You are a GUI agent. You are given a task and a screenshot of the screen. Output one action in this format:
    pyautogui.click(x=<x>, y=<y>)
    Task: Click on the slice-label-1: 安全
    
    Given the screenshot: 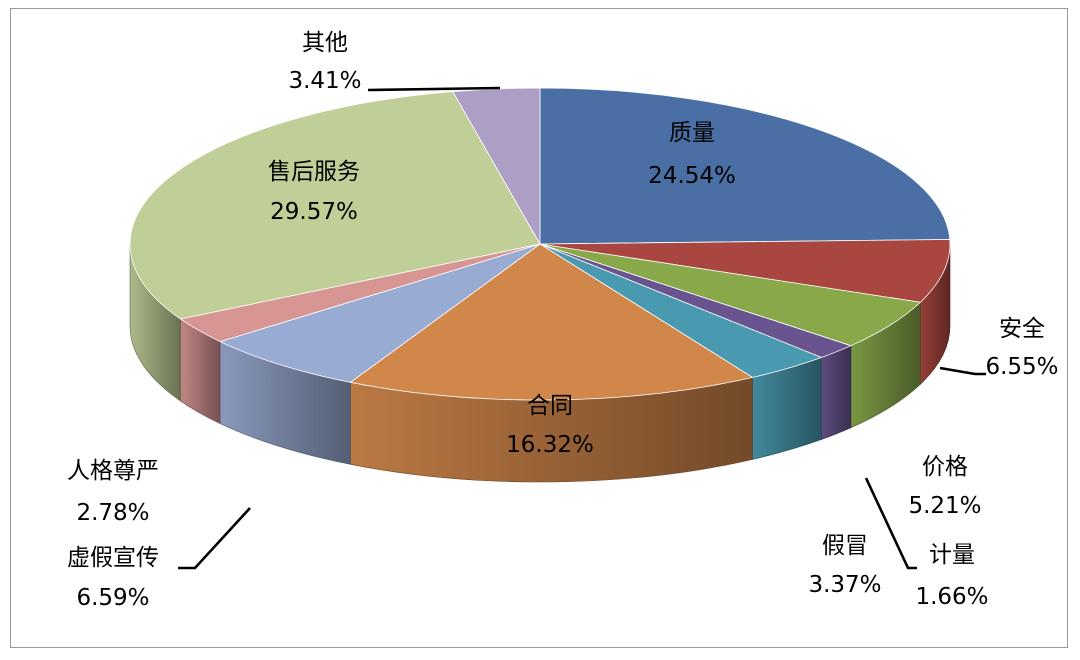 What is the action you would take?
    pyautogui.click(x=1022, y=329)
    